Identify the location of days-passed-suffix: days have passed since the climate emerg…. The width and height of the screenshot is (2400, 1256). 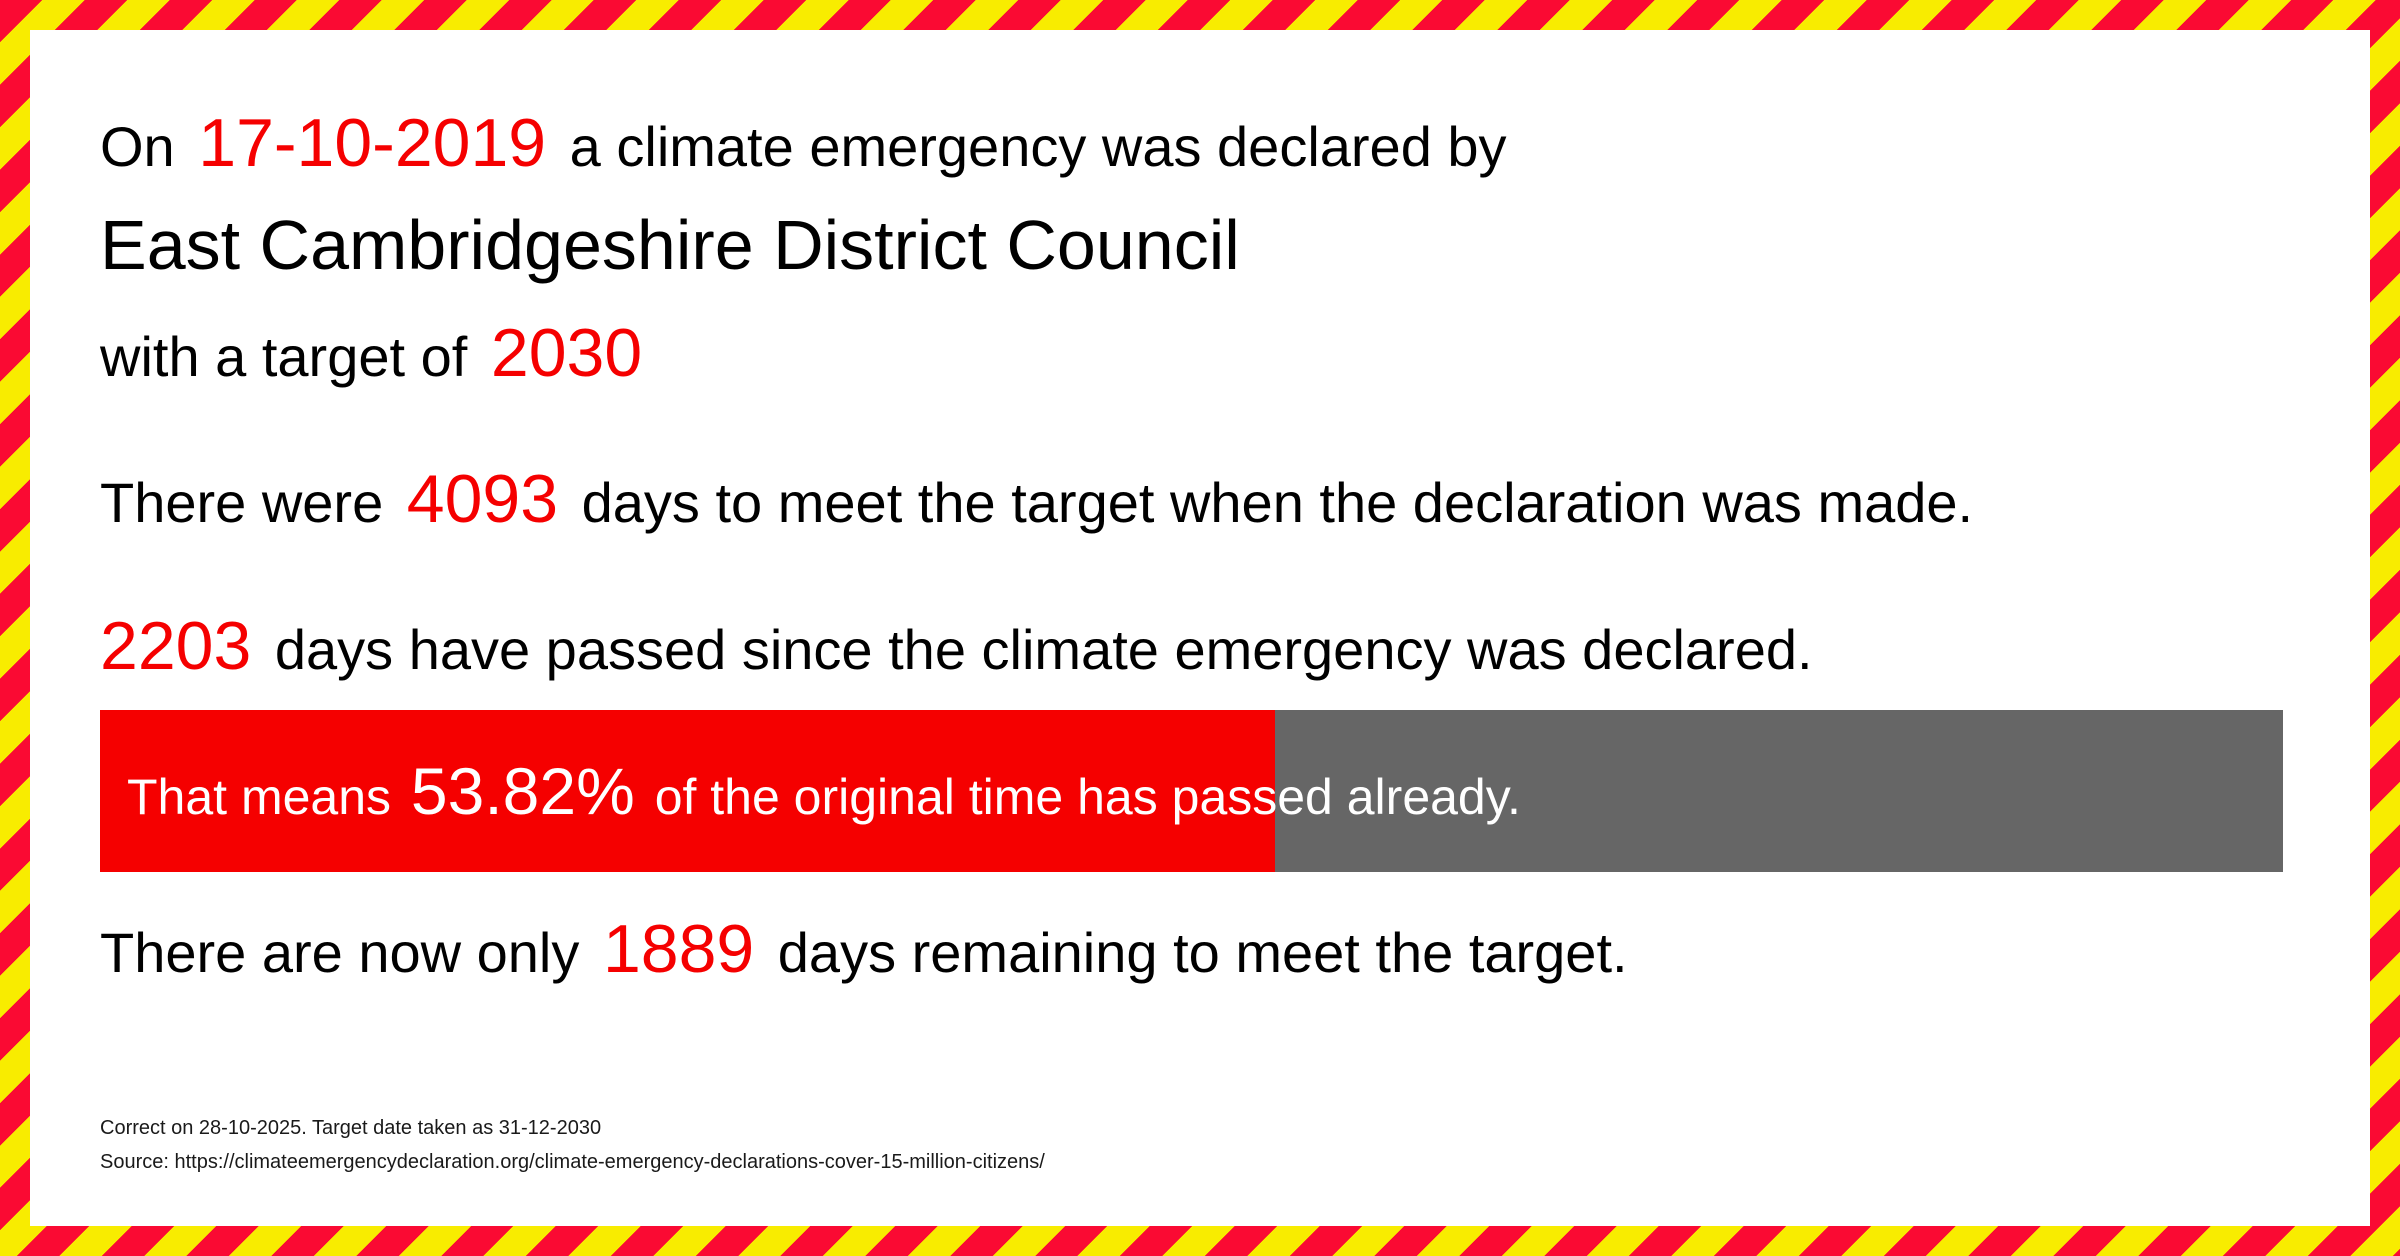
(1043, 649).